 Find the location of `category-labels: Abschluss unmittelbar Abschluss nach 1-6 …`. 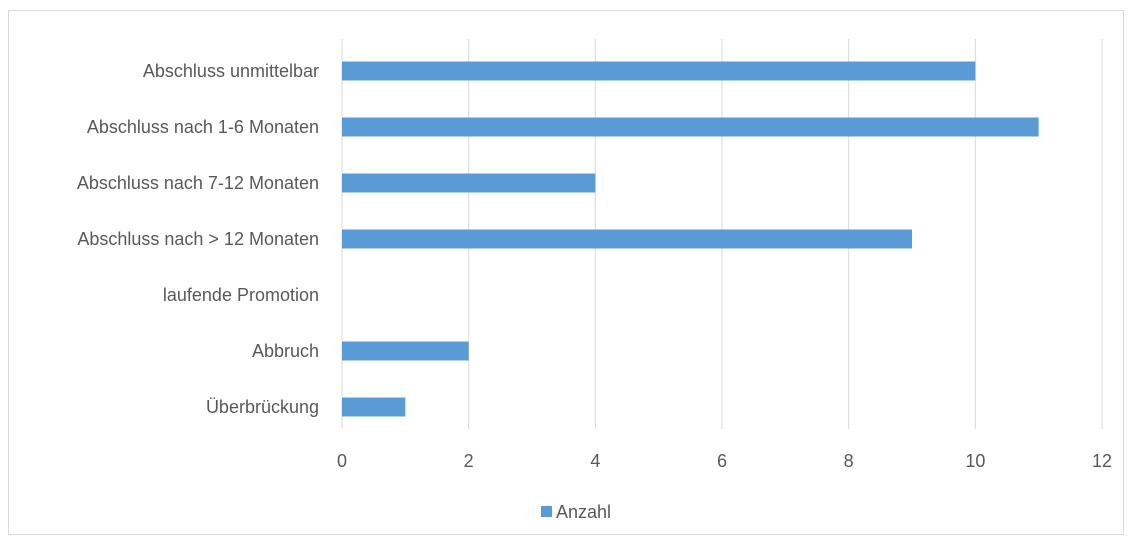

category-labels: Abschluss unmittelbar Abschluss nach 1-6 … is located at coordinates (198, 239).